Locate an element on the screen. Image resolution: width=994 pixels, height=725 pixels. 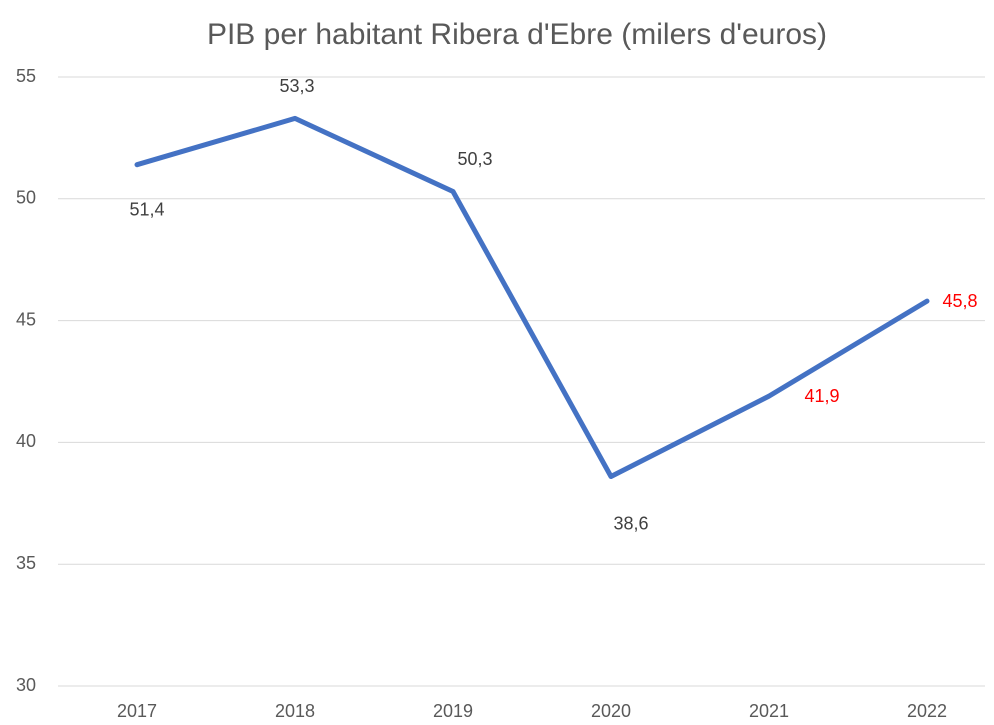
data-label: 50,3 is located at coordinates (474, 159).